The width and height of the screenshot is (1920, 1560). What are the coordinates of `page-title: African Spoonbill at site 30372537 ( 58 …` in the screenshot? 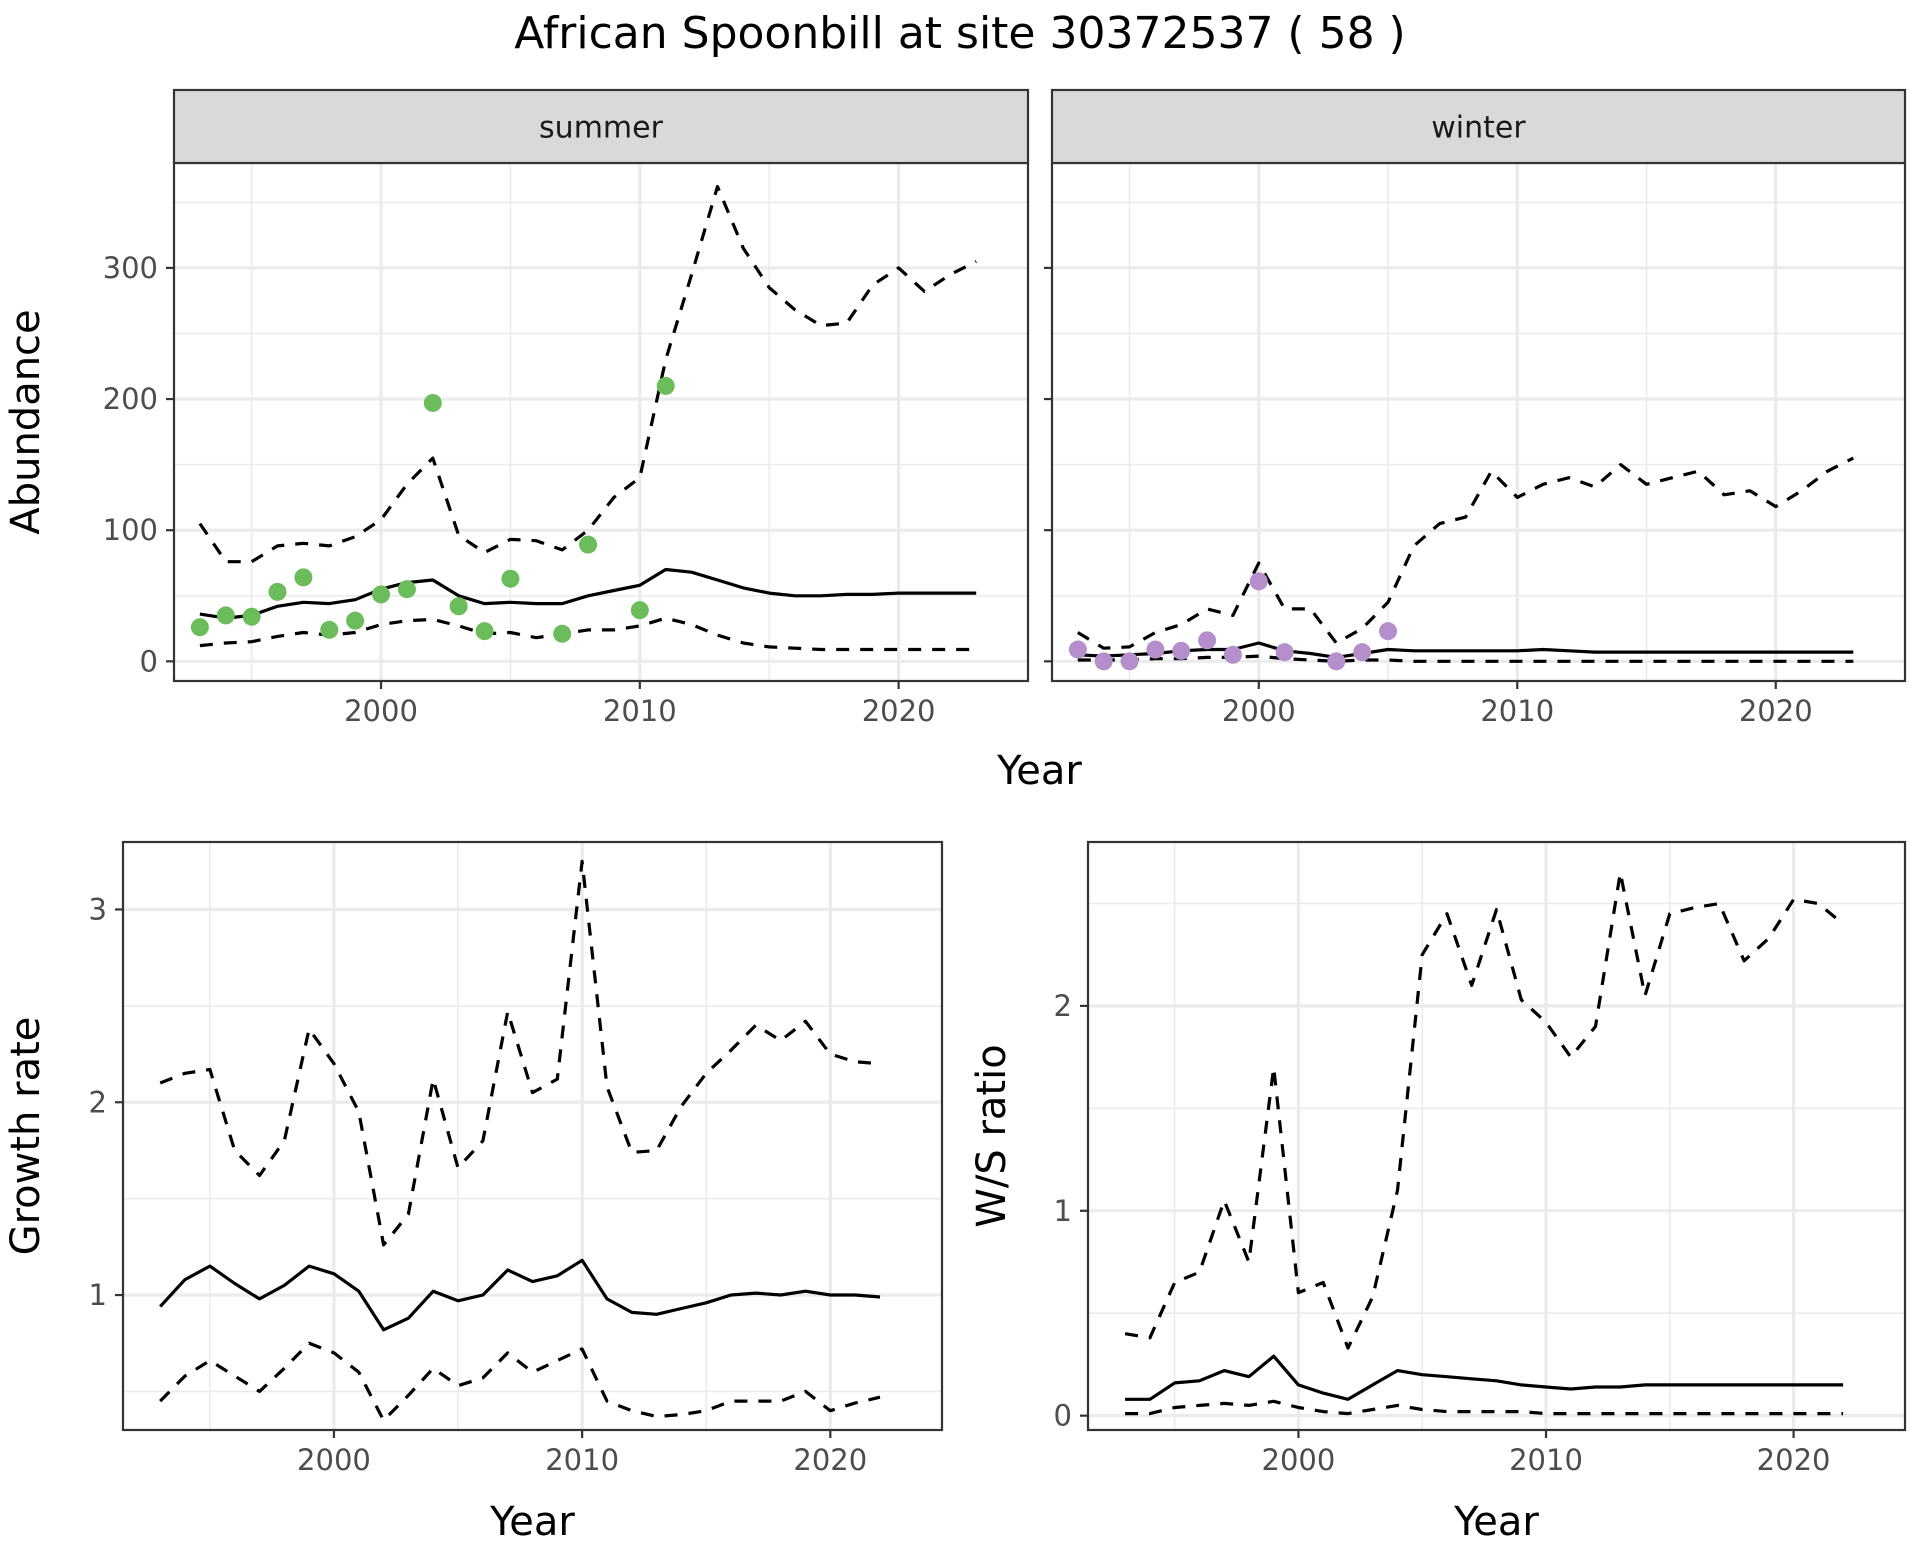 It's located at (960, 33).